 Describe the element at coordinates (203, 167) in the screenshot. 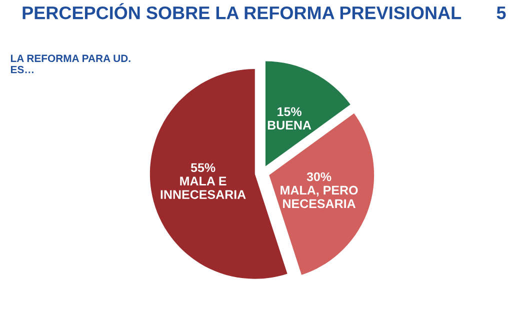

I see `data-label: 55%` at that location.